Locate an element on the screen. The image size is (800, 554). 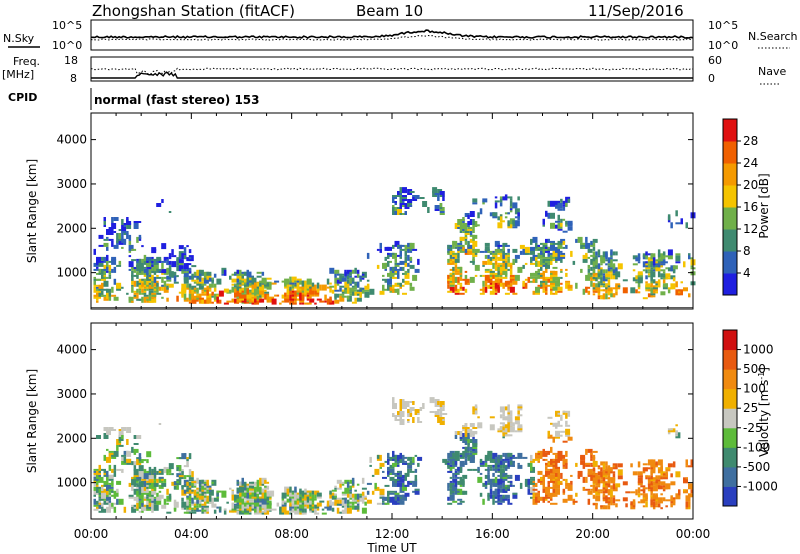
y-tick-label: 1000 is located at coordinates (71, 273).